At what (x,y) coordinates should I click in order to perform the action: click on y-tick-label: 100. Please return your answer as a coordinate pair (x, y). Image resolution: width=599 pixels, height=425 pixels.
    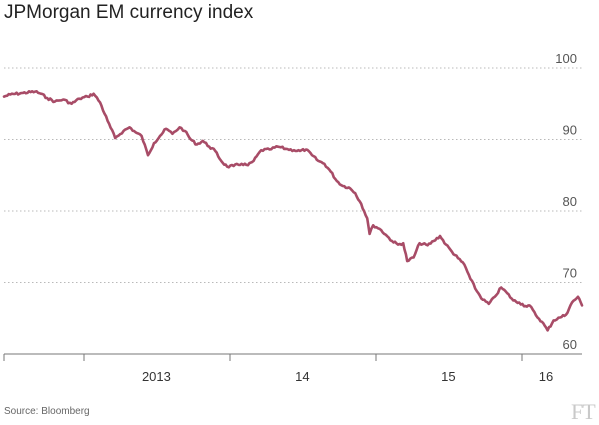
    Looking at the image, I should click on (566, 58).